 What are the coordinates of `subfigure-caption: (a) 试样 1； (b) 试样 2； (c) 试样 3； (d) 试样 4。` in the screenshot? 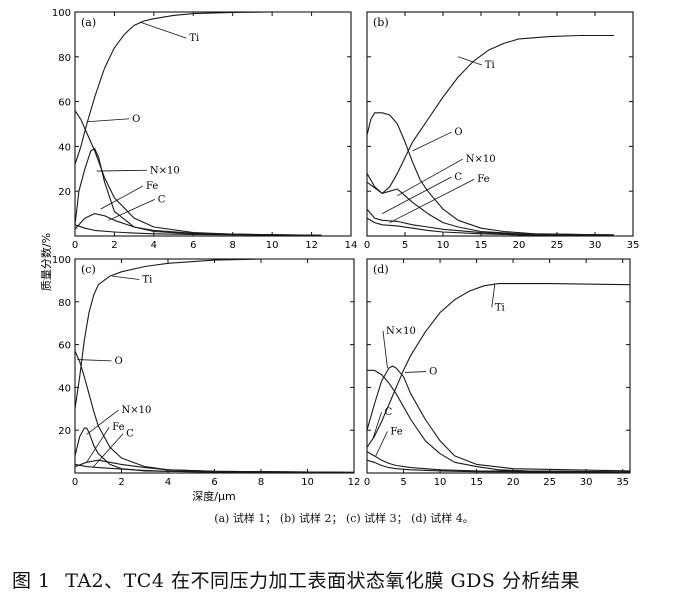 It's located at (344, 518).